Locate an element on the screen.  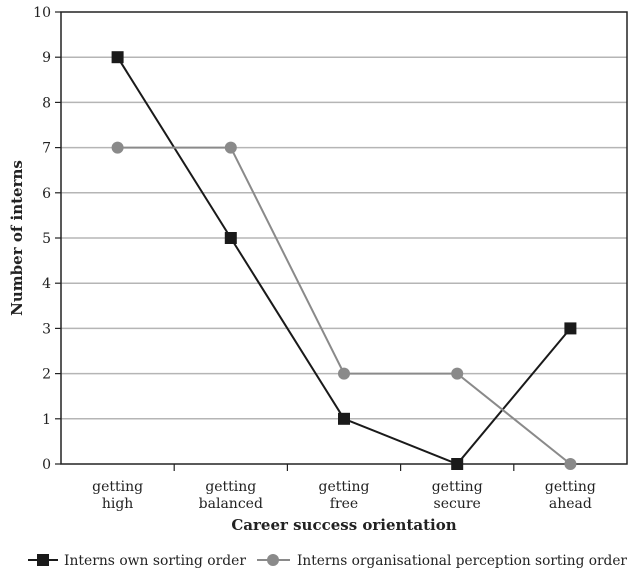
y-axis: 0 1 2 3 4 5 6 7 8 9 10 is located at coordinates (47, 239).